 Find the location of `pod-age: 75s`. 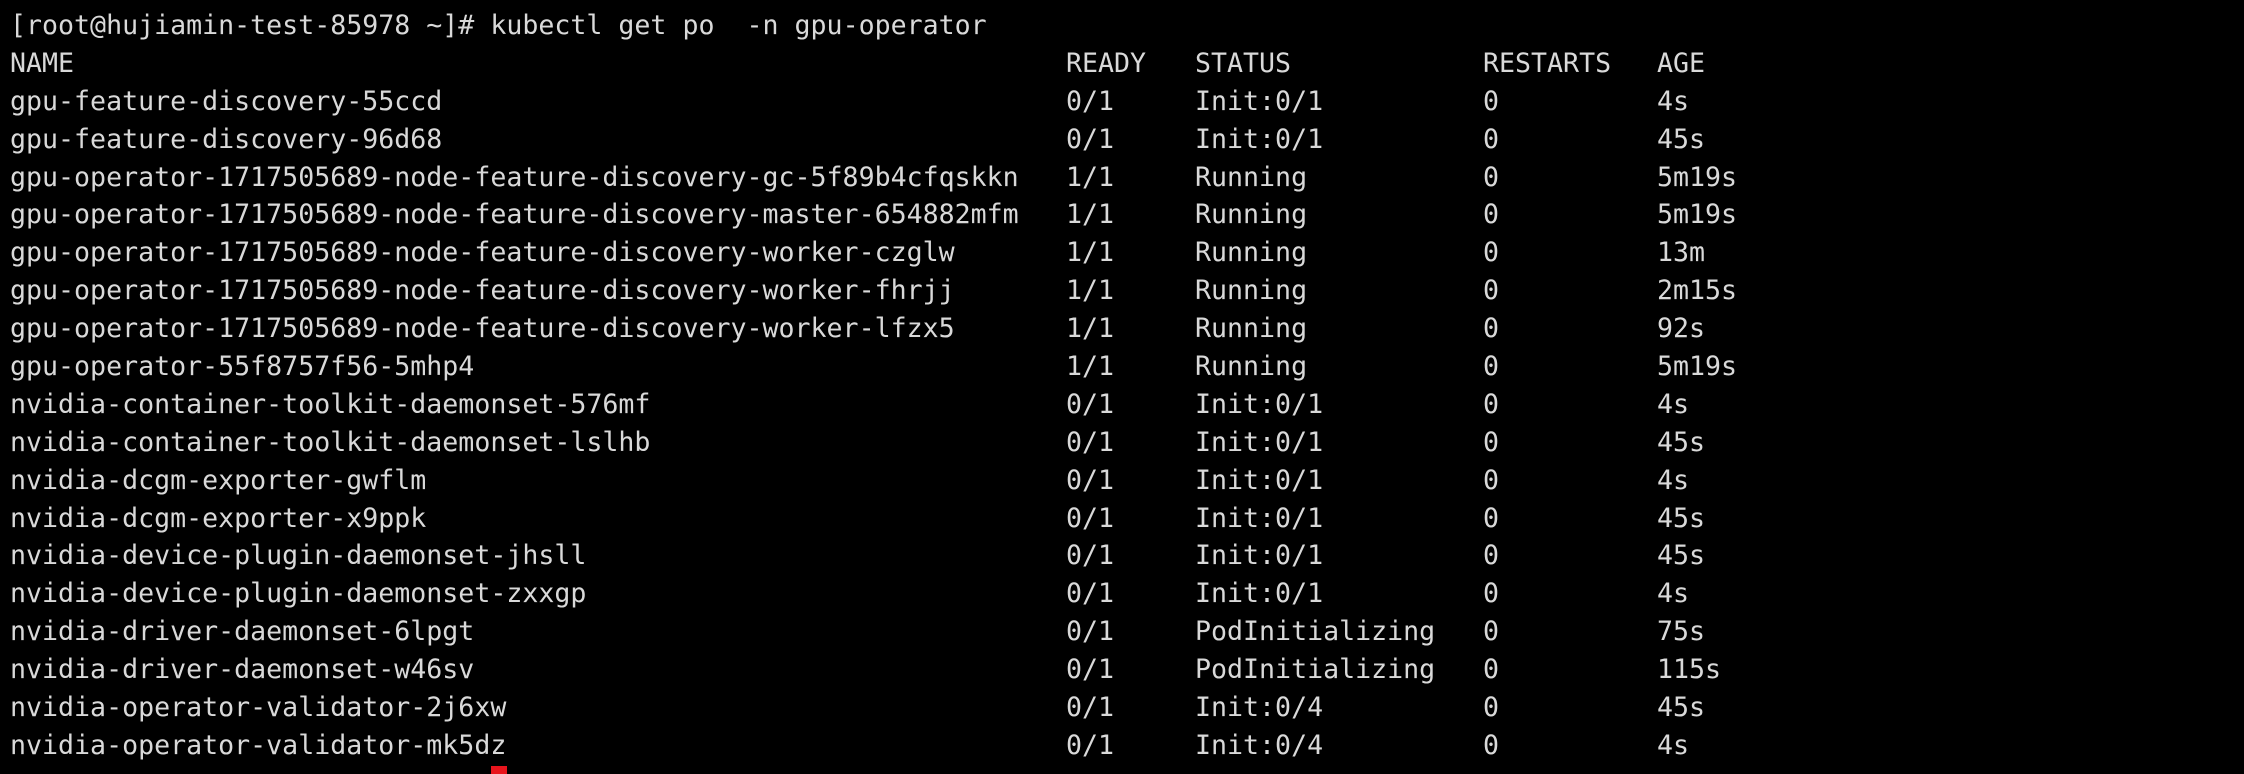

pod-age: 75s is located at coordinates (1681, 632).